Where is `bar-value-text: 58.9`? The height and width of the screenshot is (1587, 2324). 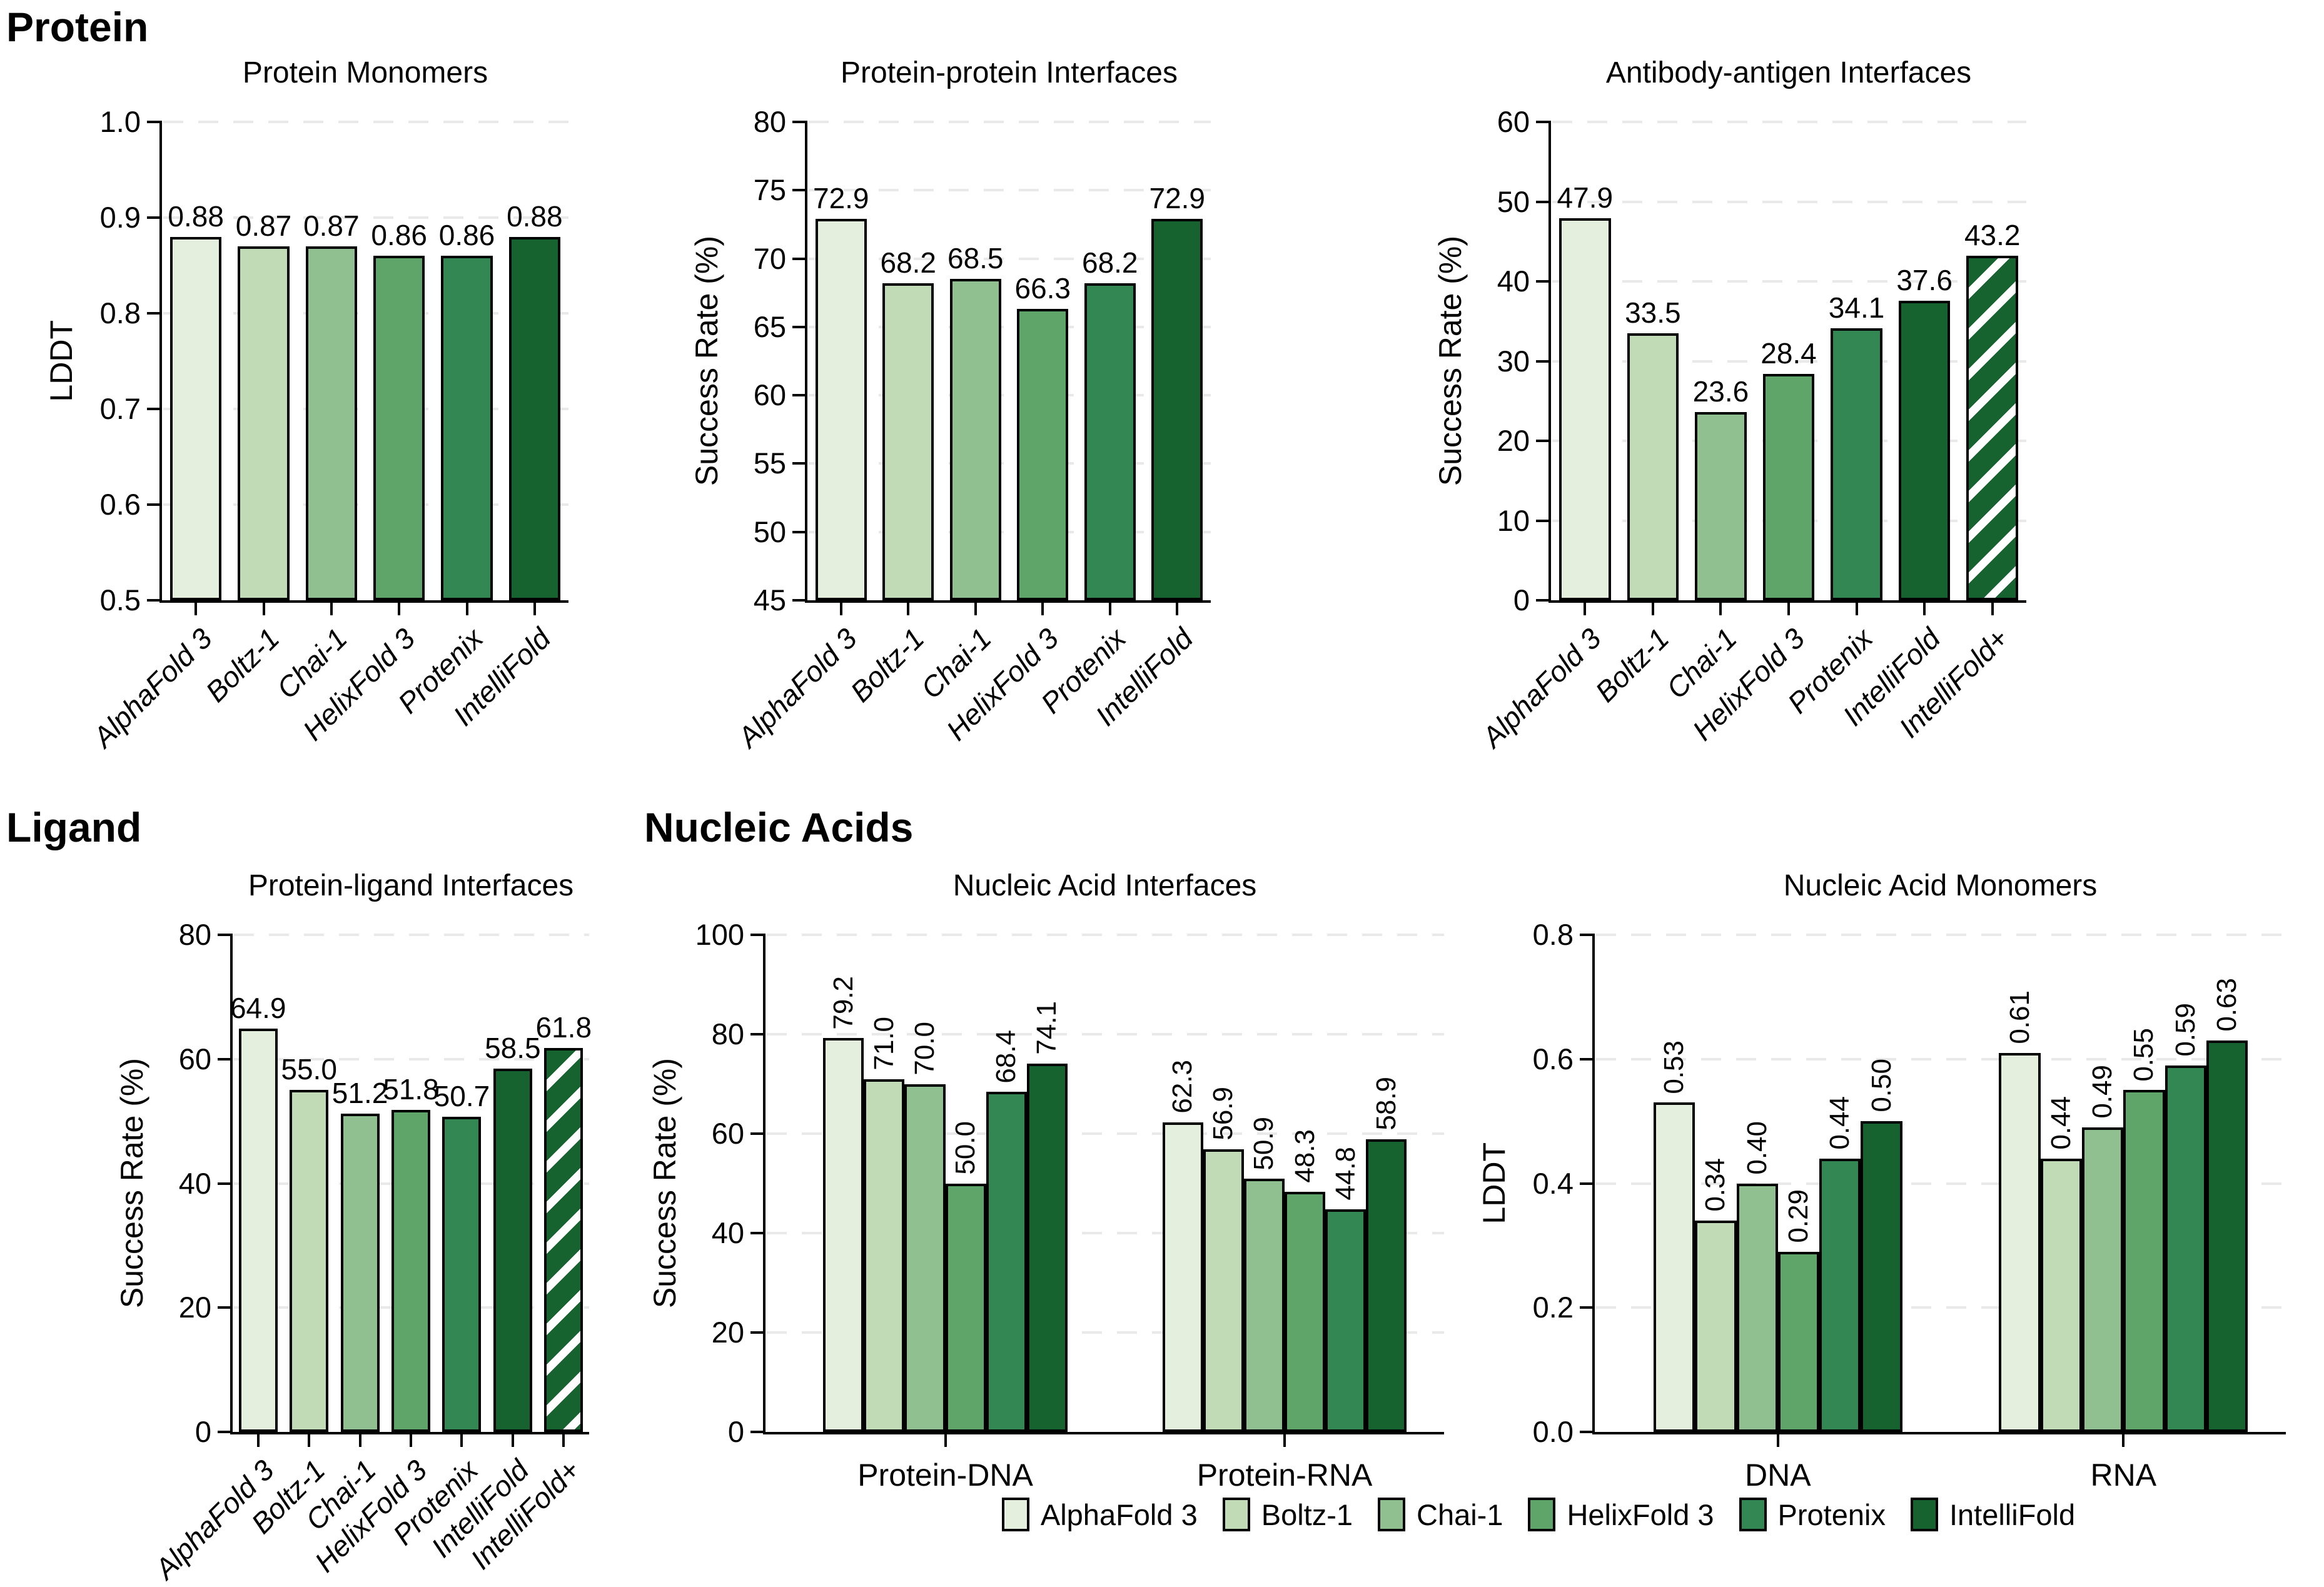
bar-value-text: 58.9 is located at coordinates (1386, 1104).